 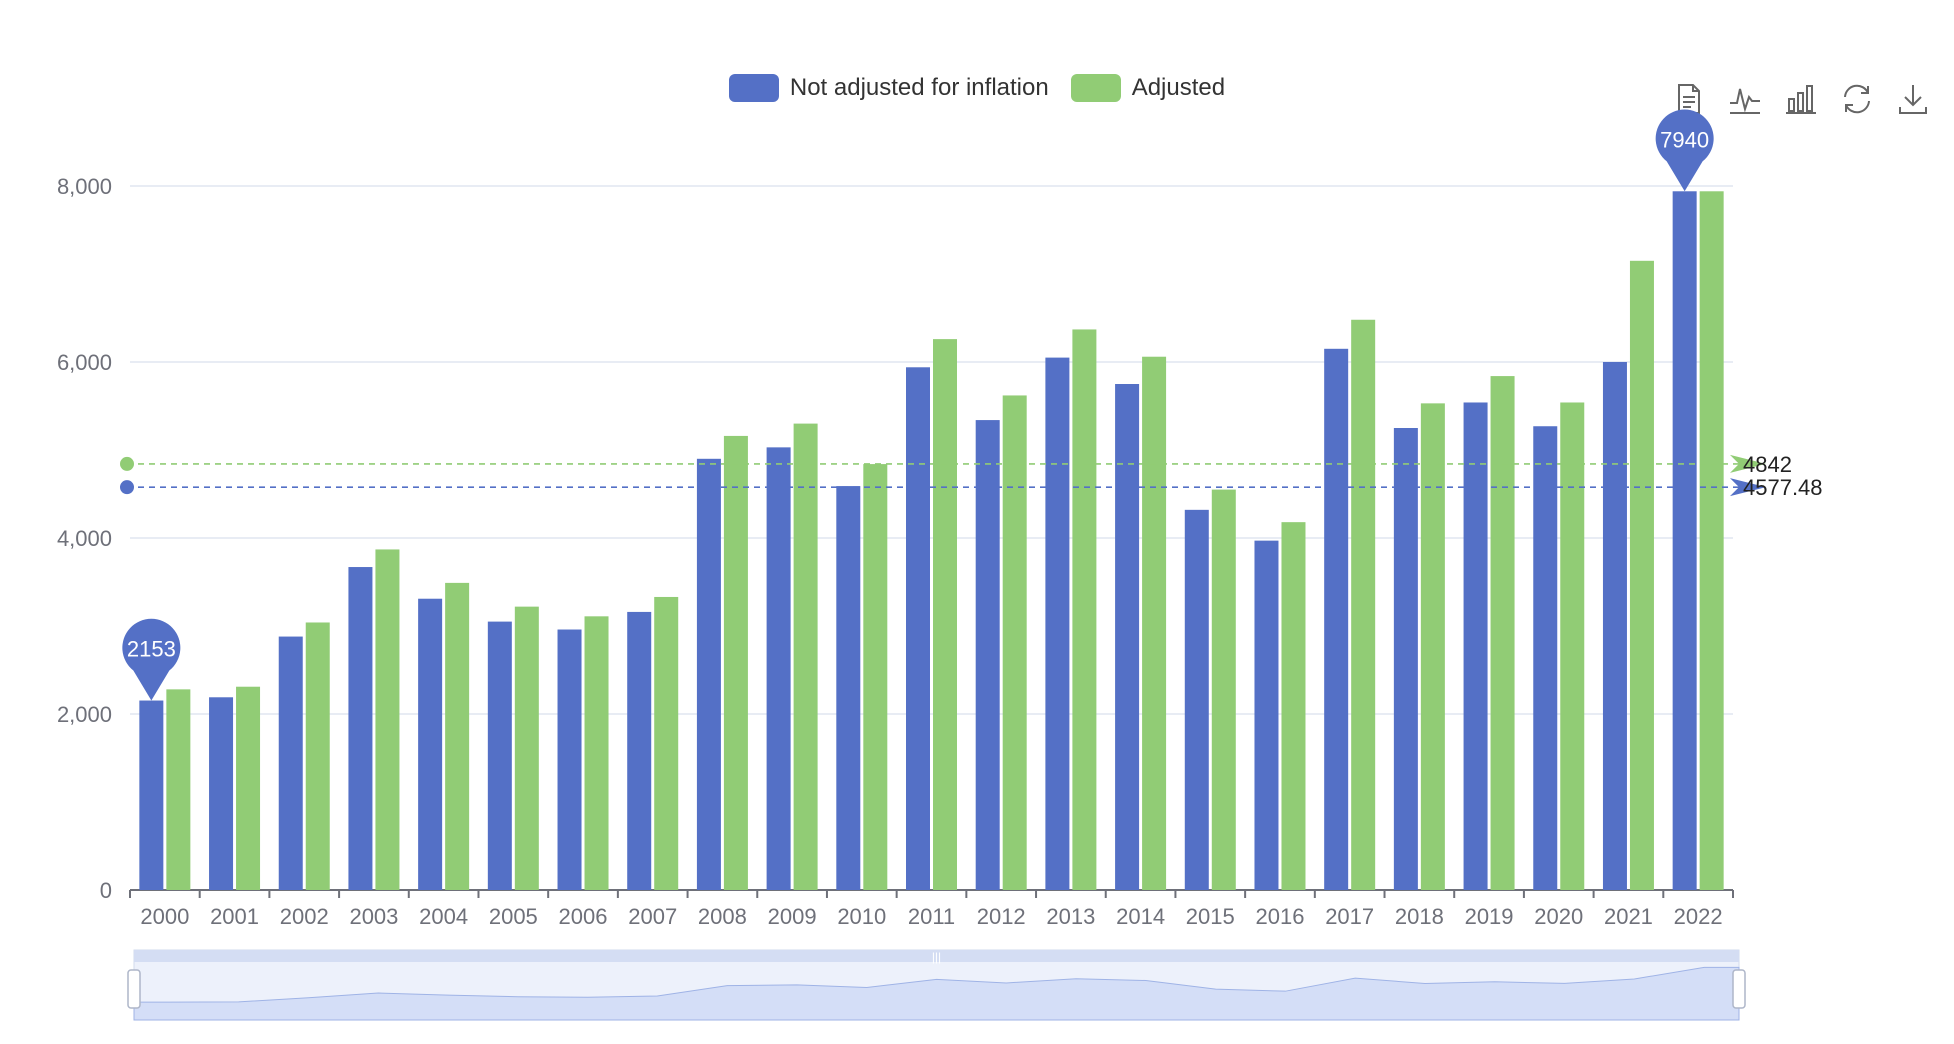 I want to click on x-tick-label: 2012, so click(x=1001, y=916).